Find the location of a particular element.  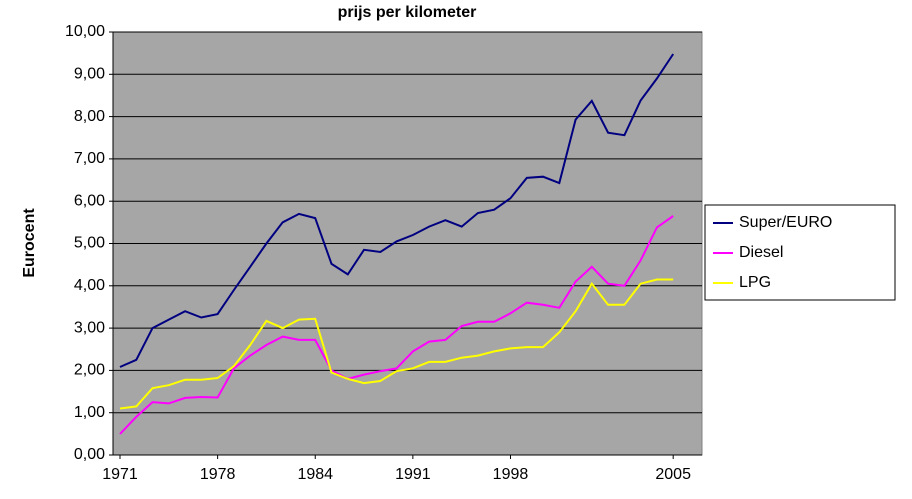

y-tick-label: 0,00 is located at coordinates (89, 454).